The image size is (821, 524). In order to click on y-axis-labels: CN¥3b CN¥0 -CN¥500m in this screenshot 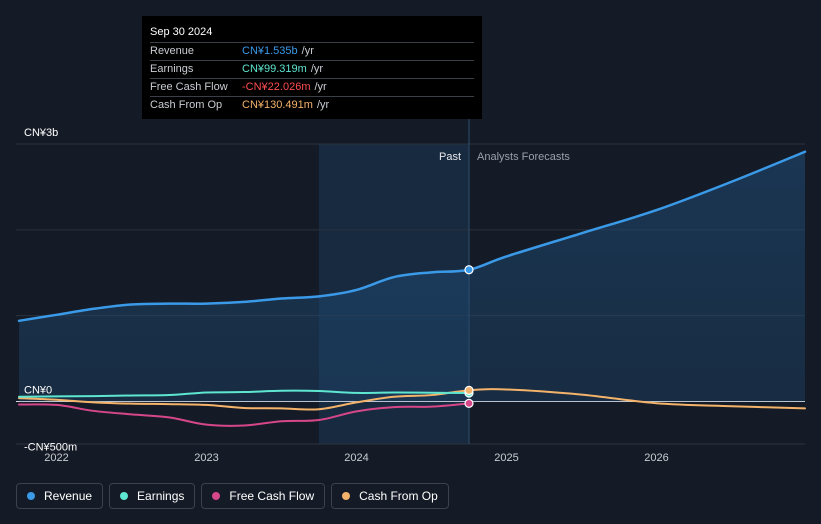, I will do `click(50, 290)`.